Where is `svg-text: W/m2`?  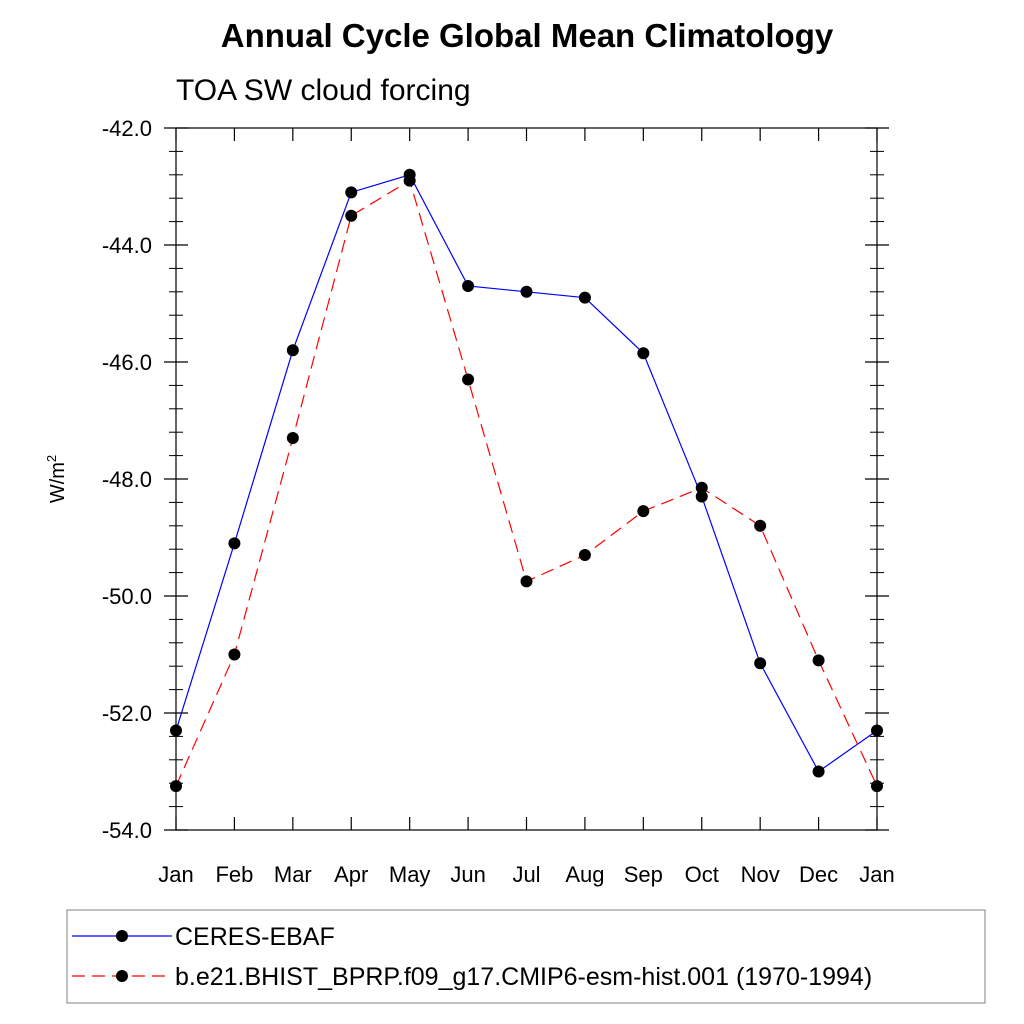 svg-text: W/m2 is located at coordinates (56, 479).